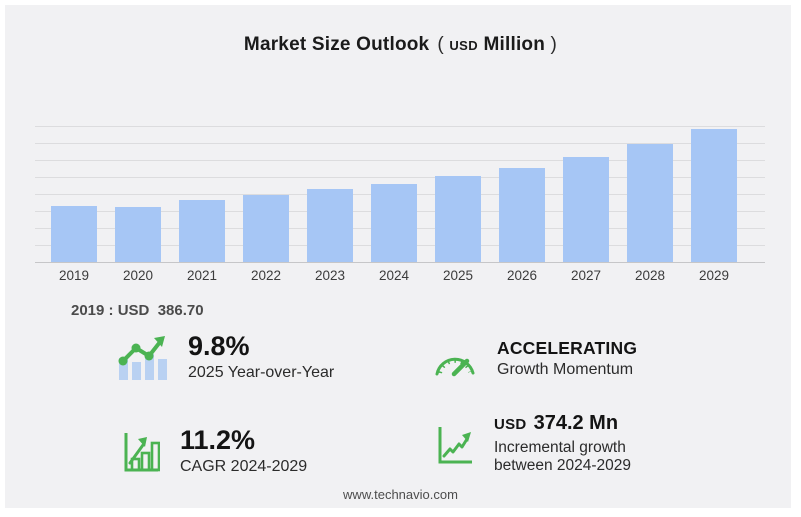 Image resolution: width=801 pixels, height=517 pixels. I want to click on incremental-growth-icon, so click(455, 444).